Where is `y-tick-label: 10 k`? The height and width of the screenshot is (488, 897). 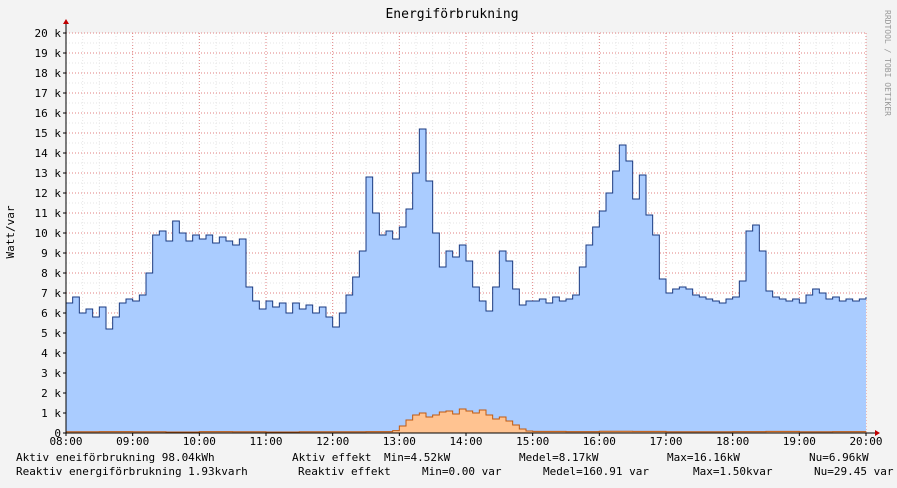 y-tick-label: 10 k is located at coordinates (48, 233).